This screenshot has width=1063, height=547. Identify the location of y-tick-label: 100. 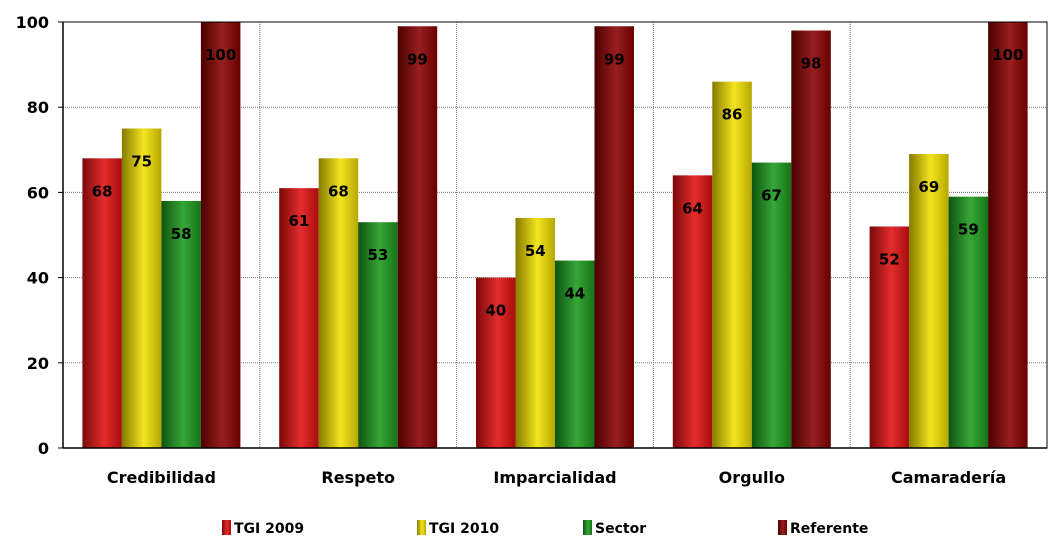
(32, 22).